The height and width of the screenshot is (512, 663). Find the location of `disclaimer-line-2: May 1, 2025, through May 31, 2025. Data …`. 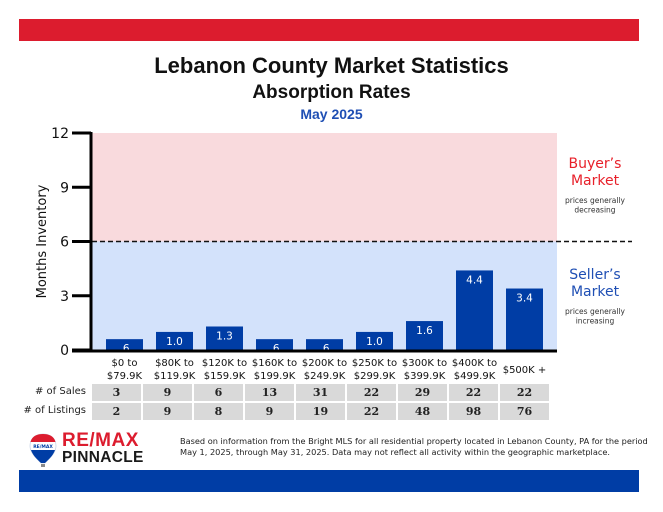

disclaimer-line-2: May 1, 2025, through May 31, 2025. Data … is located at coordinates (395, 452).